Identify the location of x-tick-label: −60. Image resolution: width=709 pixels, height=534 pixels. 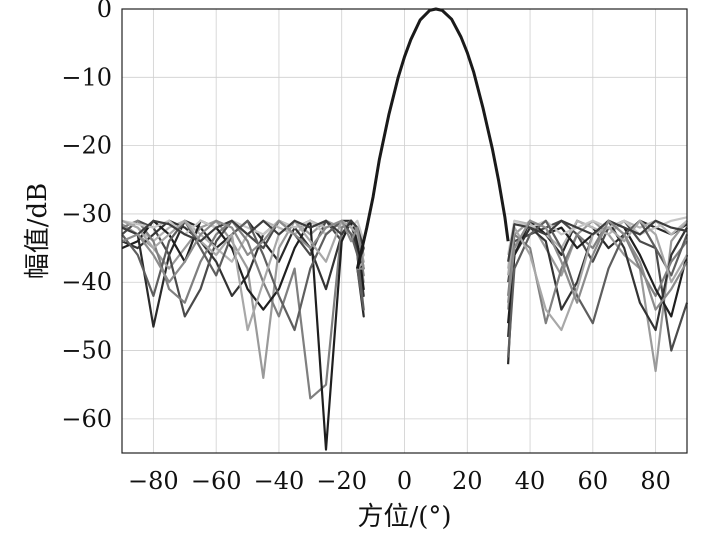
(216, 481).